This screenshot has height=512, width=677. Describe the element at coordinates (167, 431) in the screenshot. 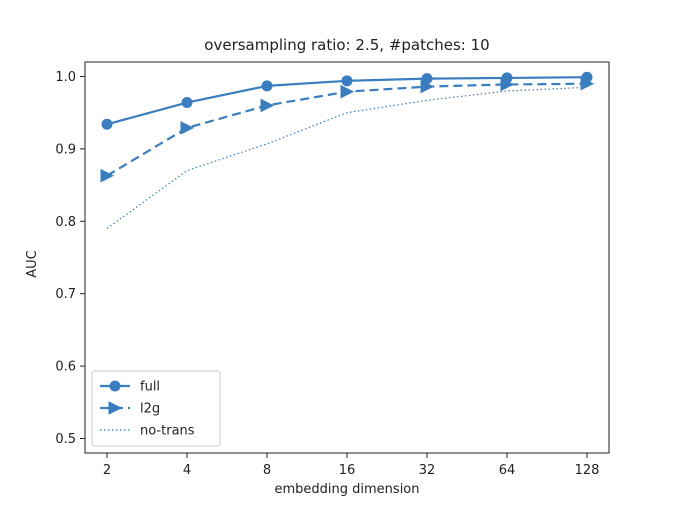

I see `legend-label-no-trans: no-trans` at that location.